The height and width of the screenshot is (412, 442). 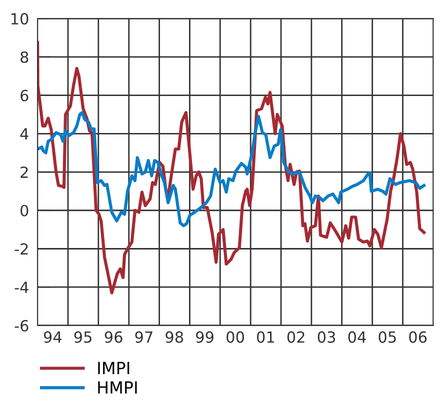 What do you see at coordinates (175, 337) in the screenshot?
I see `x-tick-label: 98` at bounding box center [175, 337].